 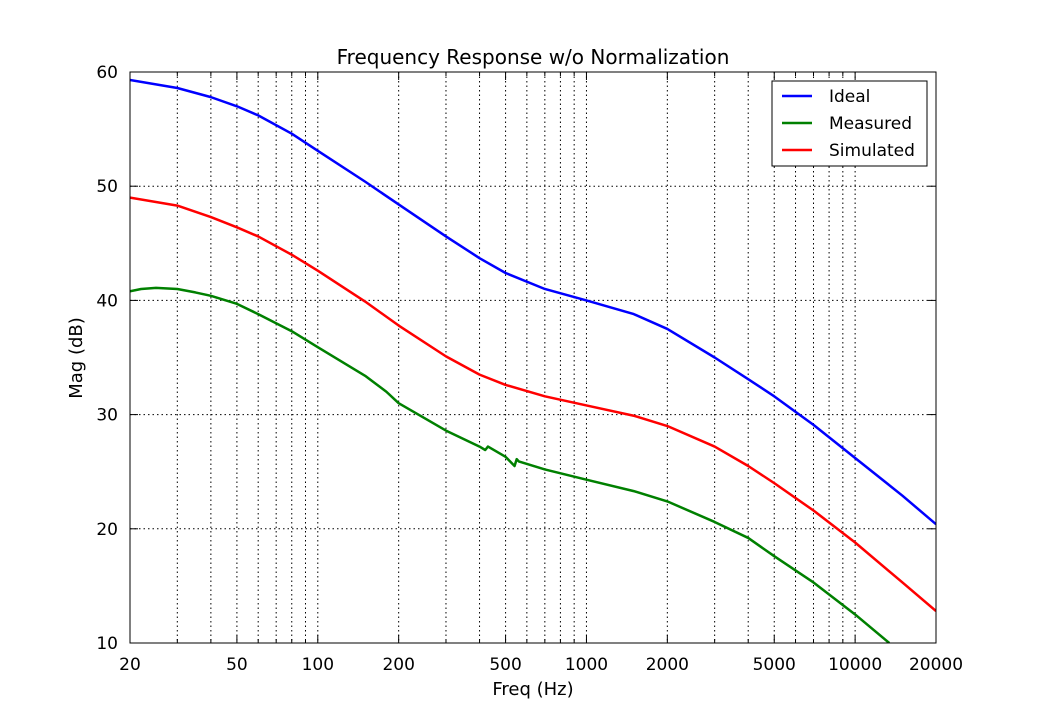 I want to click on x-tick-label: 5000, so click(x=774, y=665).